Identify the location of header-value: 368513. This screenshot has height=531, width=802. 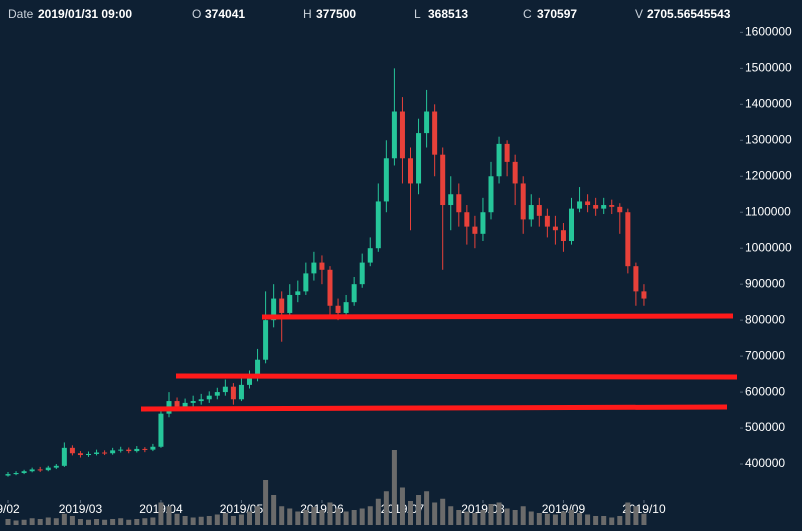
(448, 14).